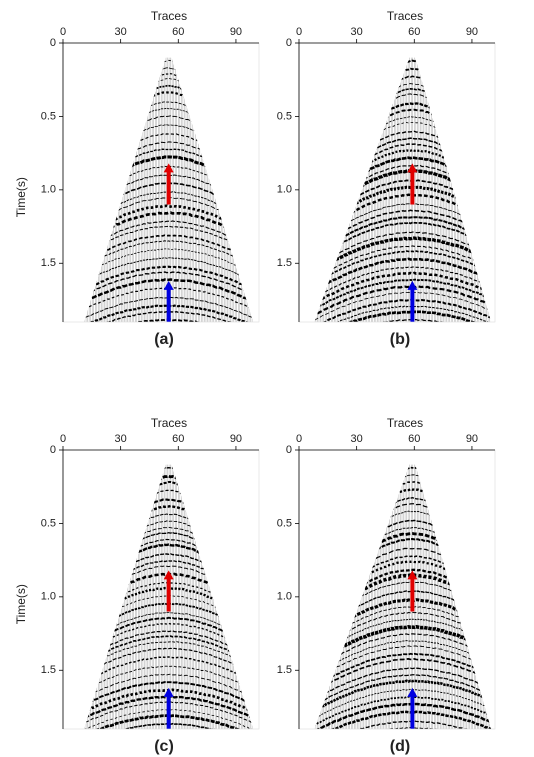 This screenshot has height=757, width=534. Describe the element at coordinates (164, 746) in the screenshot. I see `panel-caption: (c)` at that location.